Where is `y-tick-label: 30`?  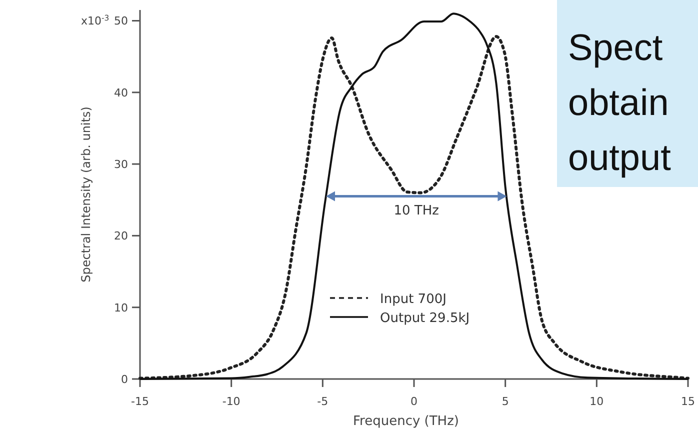
y-tick-label: 30 is located at coordinates (121, 165).